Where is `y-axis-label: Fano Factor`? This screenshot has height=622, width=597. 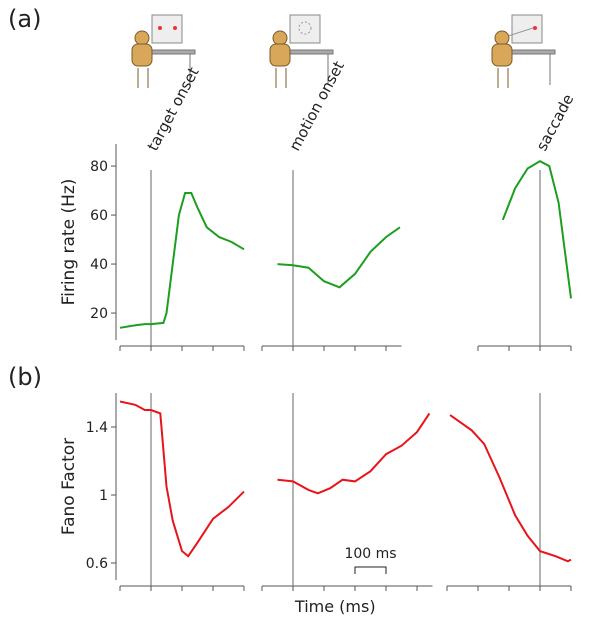 y-axis-label: Fano Factor is located at coordinates (69, 486).